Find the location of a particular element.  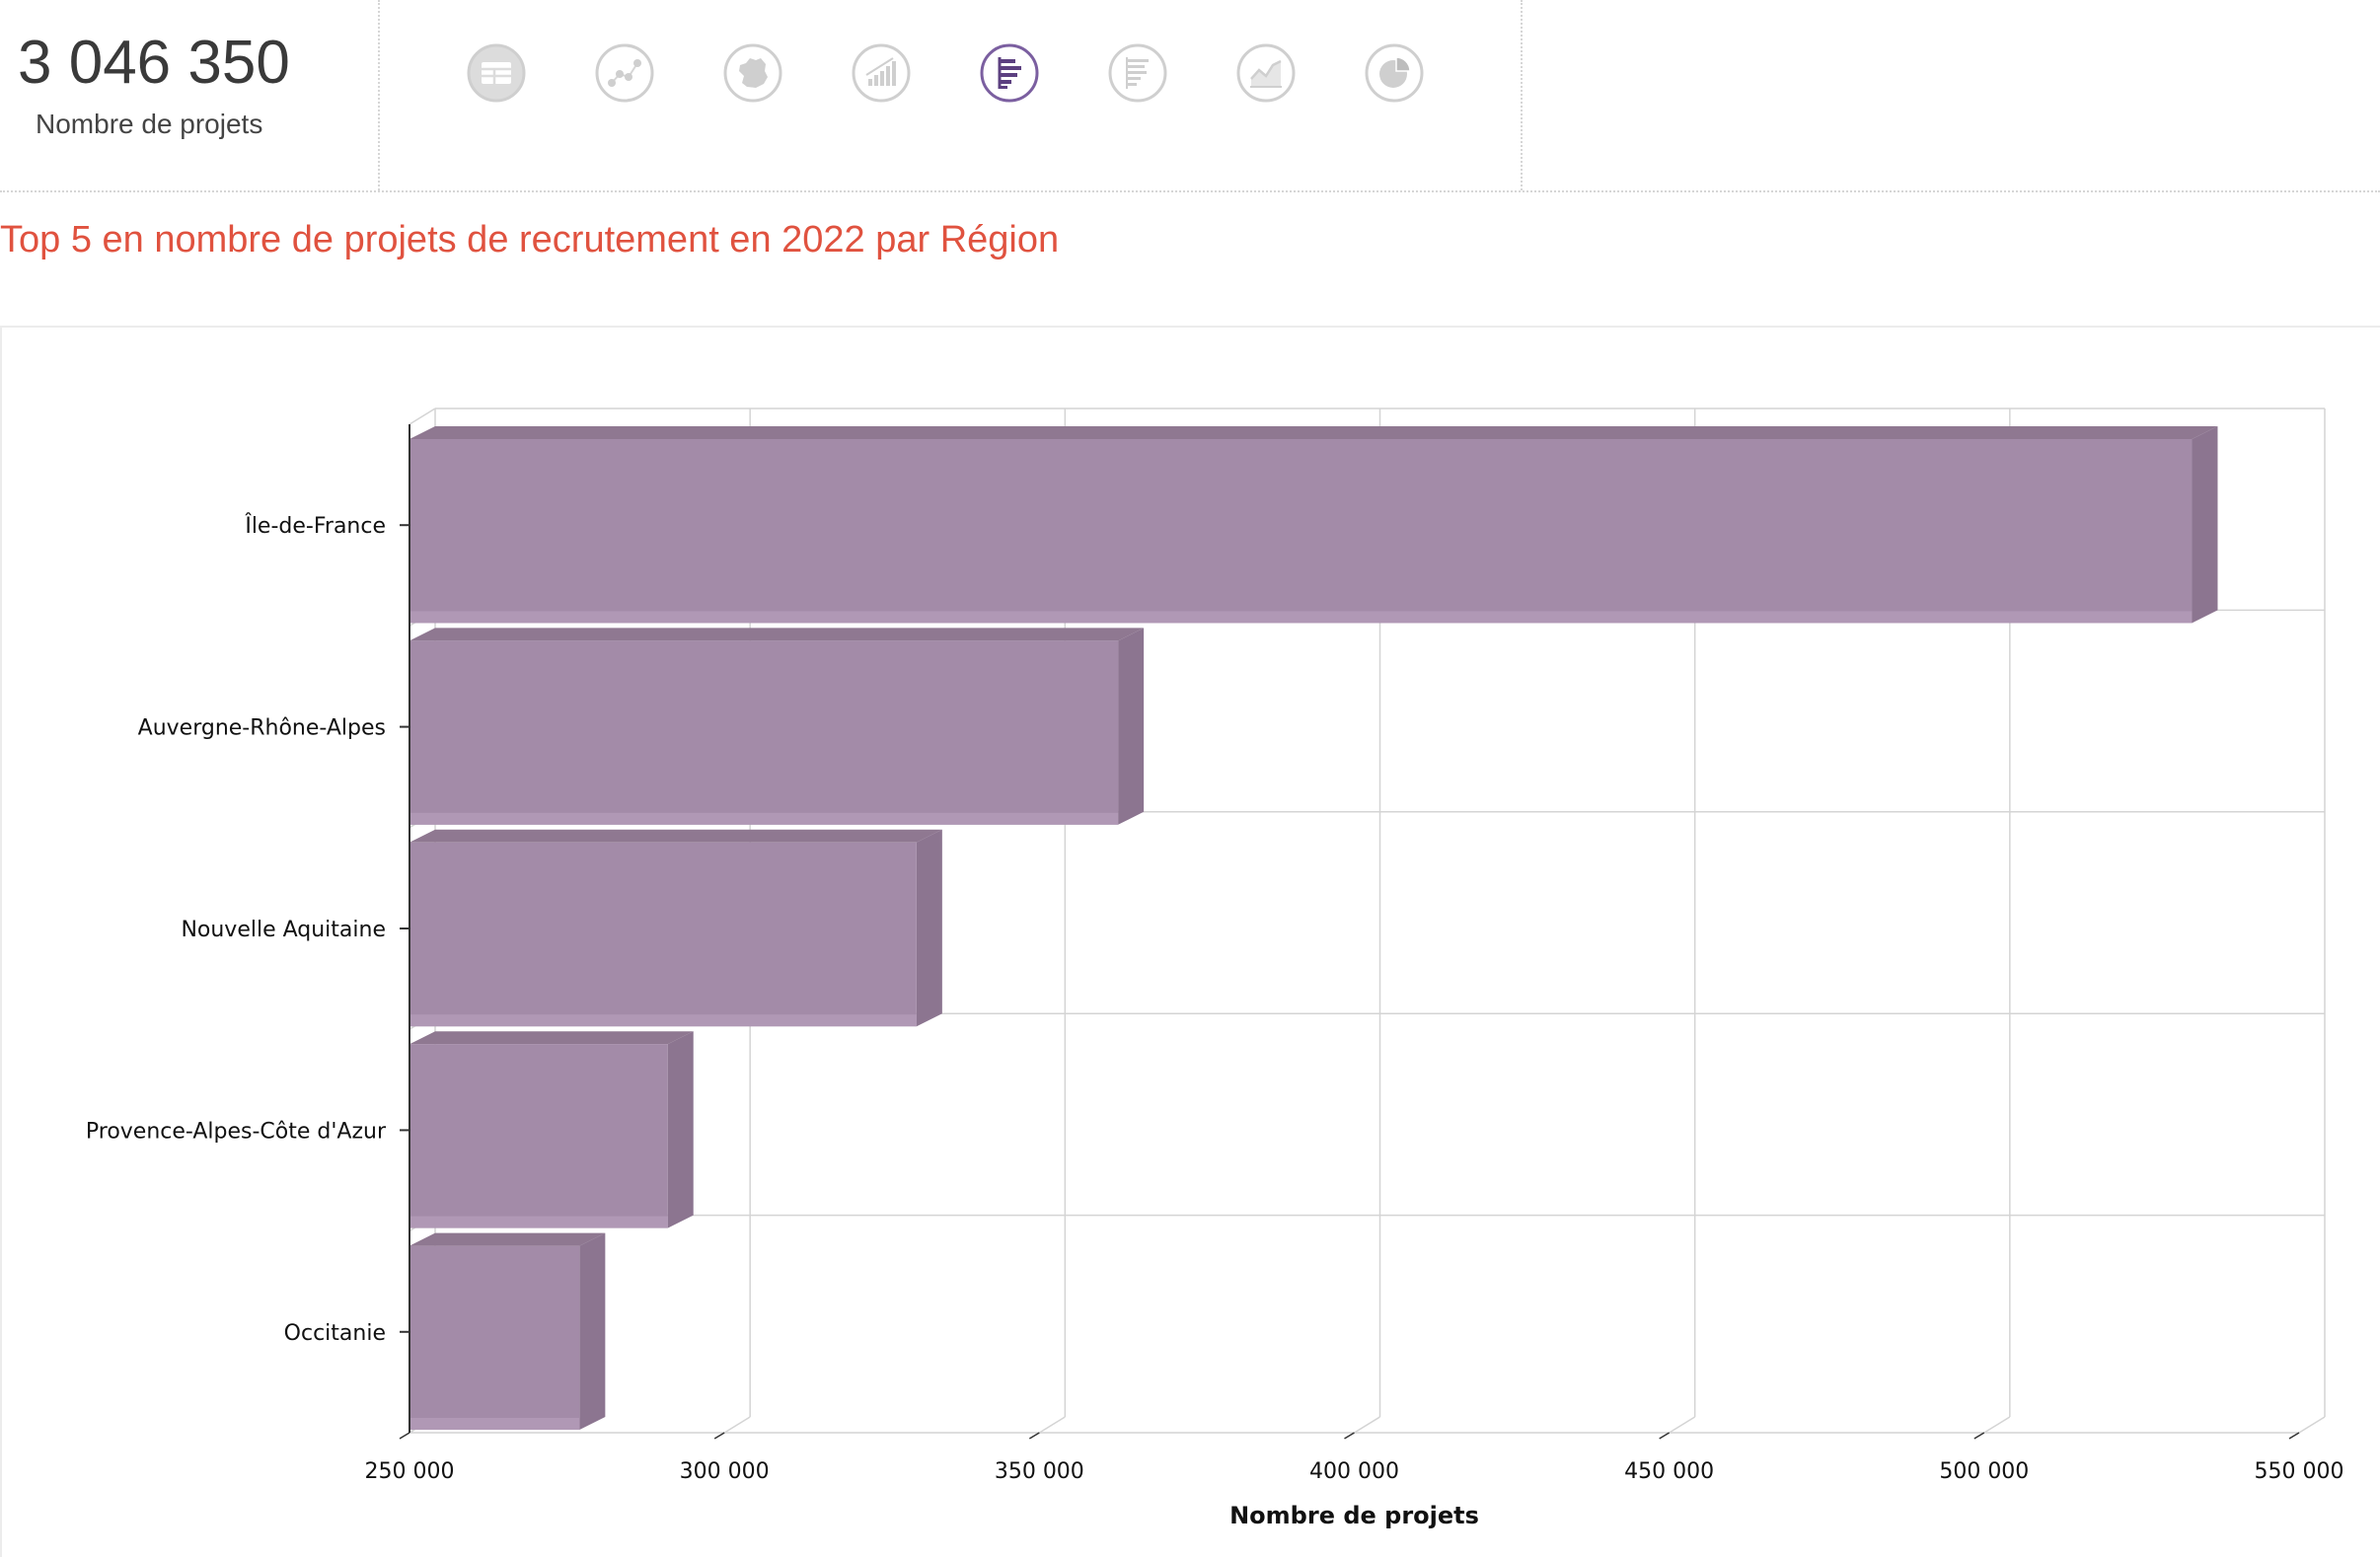

x-tick-label: 250 000 is located at coordinates (410, 1471).